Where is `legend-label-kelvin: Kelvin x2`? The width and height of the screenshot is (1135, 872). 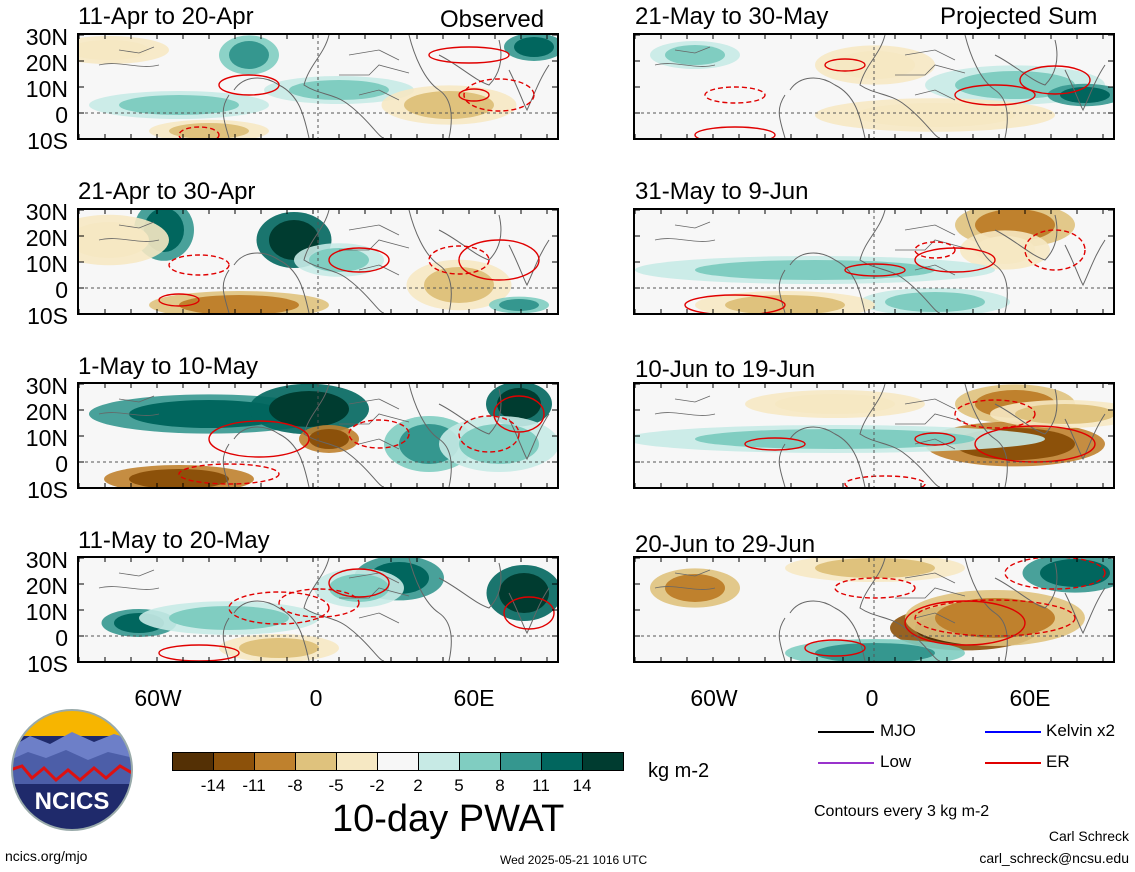
legend-label-kelvin: Kelvin x2 is located at coordinates (1080, 730).